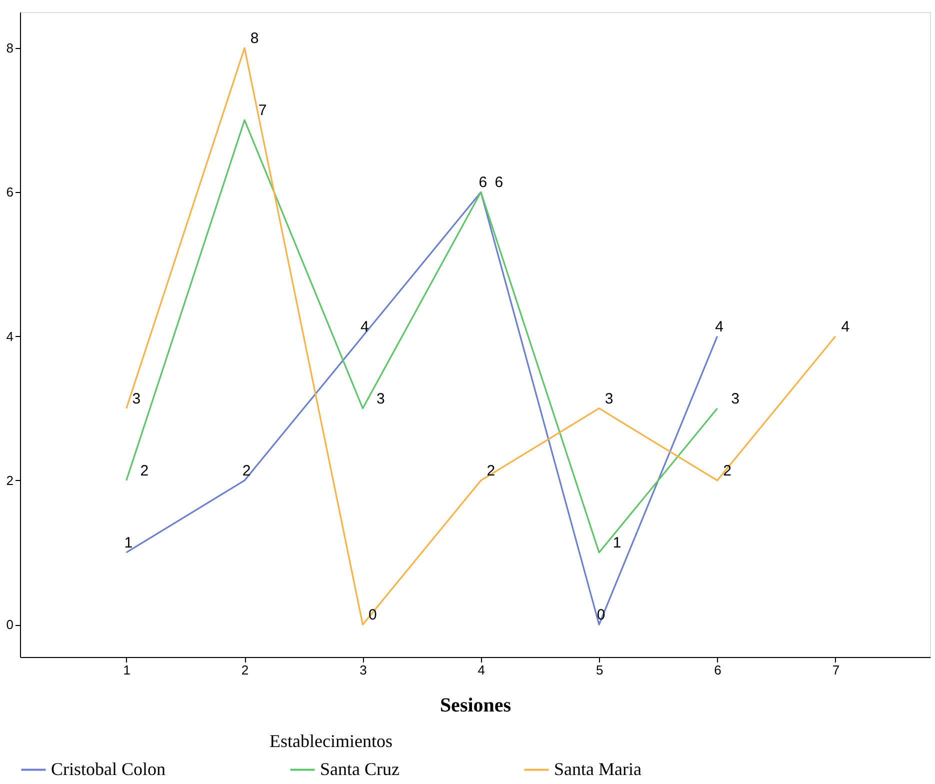 The image size is (935, 784). I want to click on x-tick-label: 4, so click(482, 670).